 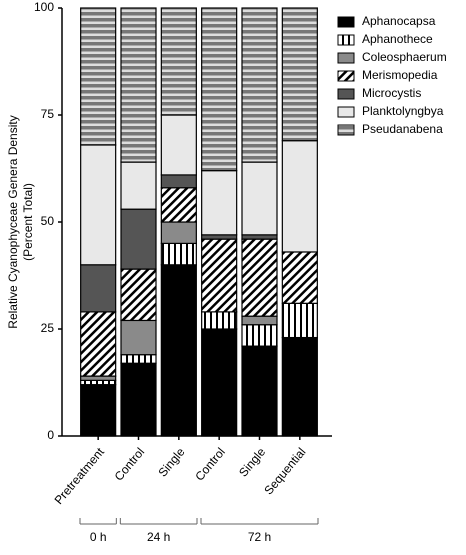 I want to click on group-label: 0 h, so click(x=98, y=537).